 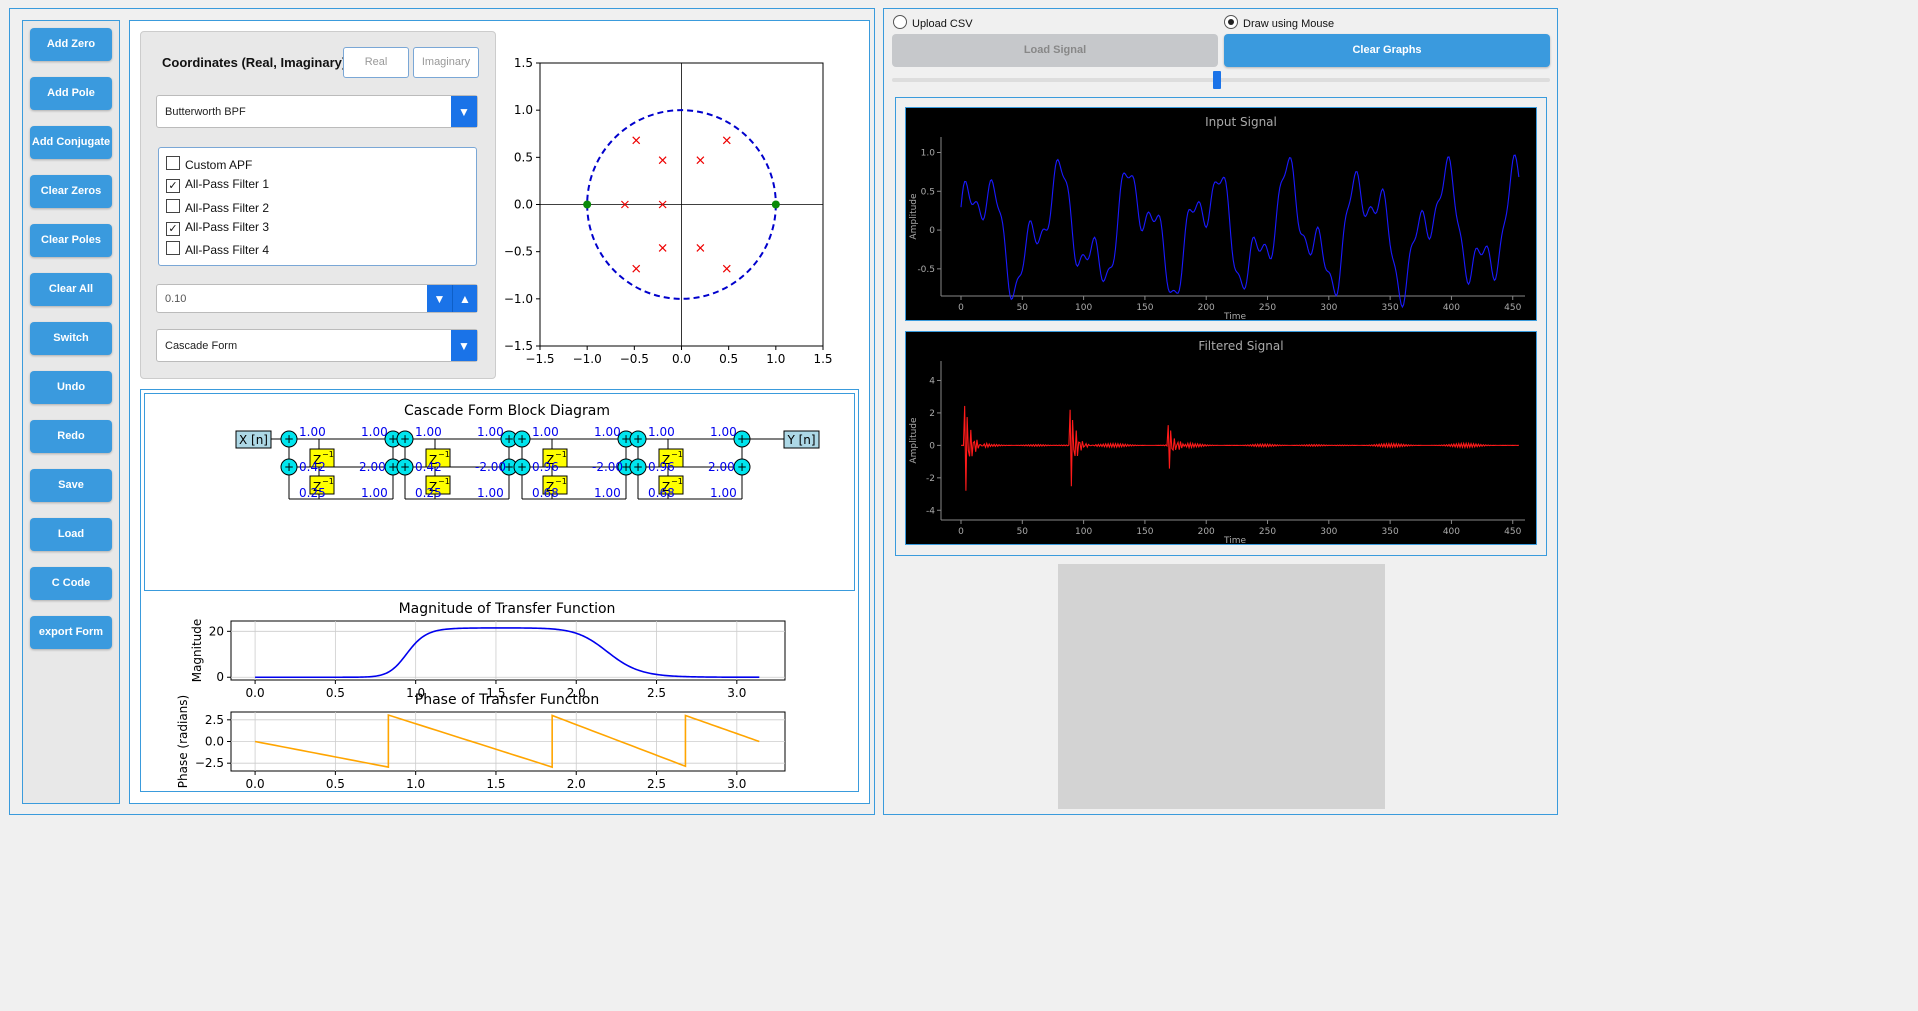 What do you see at coordinates (1387, 50) in the screenshot?
I see `clear-graphs-button: Clear Graphs` at bounding box center [1387, 50].